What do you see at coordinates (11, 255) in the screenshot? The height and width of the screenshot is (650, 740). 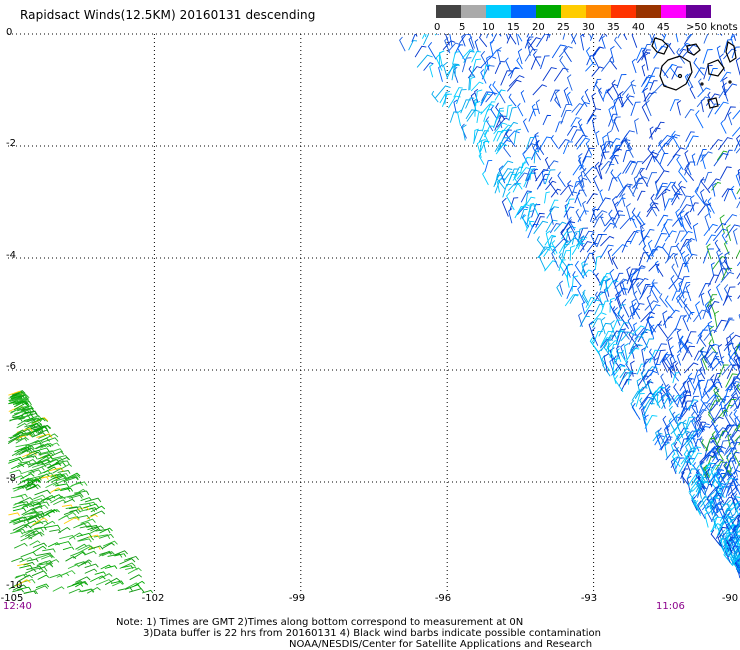 I see `y-tick-label: -4` at bounding box center [11, 255].